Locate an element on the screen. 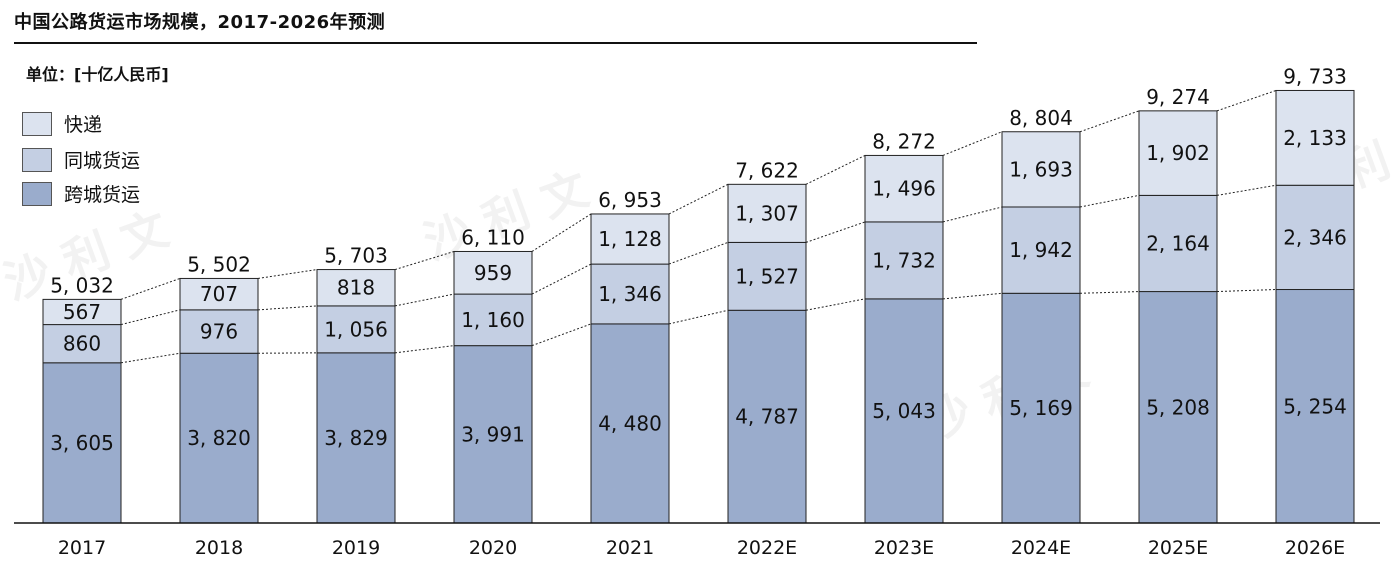 The width and height of the screenshot is (1391, 569). total-value-label: 6, 953 is located at coordinates (630, 200).